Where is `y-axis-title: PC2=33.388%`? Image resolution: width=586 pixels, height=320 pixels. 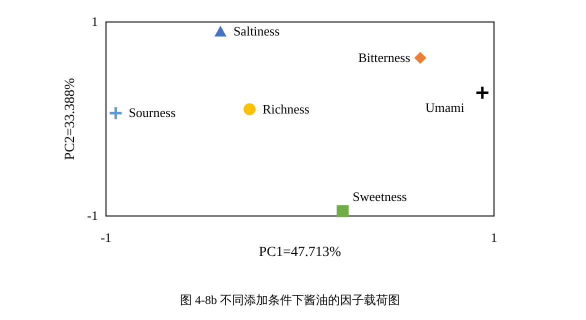
y-axis-title: PC2=33.388% is located at coordinates (70, 119).